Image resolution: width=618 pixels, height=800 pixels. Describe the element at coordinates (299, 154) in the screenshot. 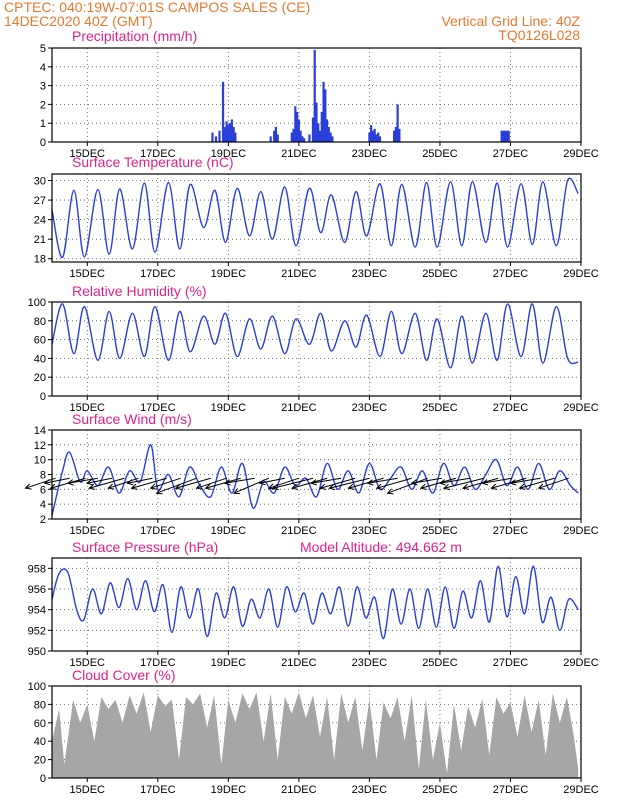

I see `precip-xtick-label: 21DEC` at that location.